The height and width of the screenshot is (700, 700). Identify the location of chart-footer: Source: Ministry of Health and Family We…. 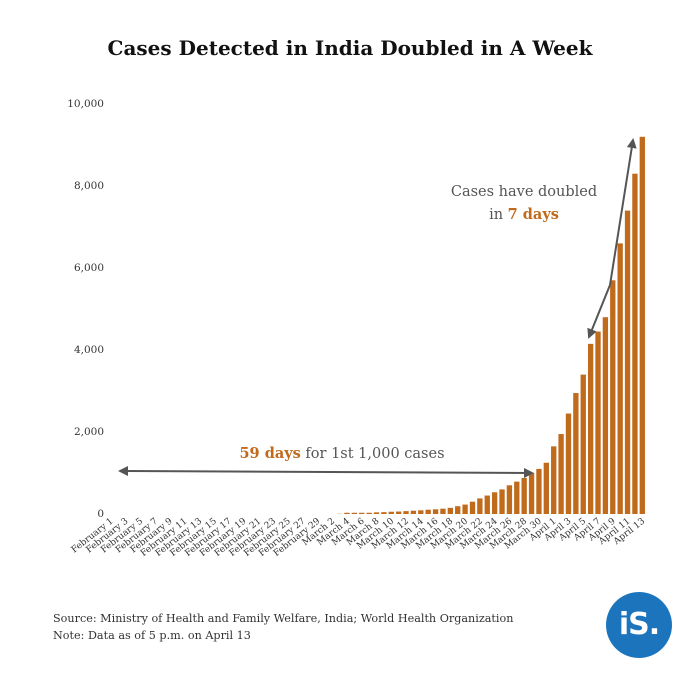
(283, 627).